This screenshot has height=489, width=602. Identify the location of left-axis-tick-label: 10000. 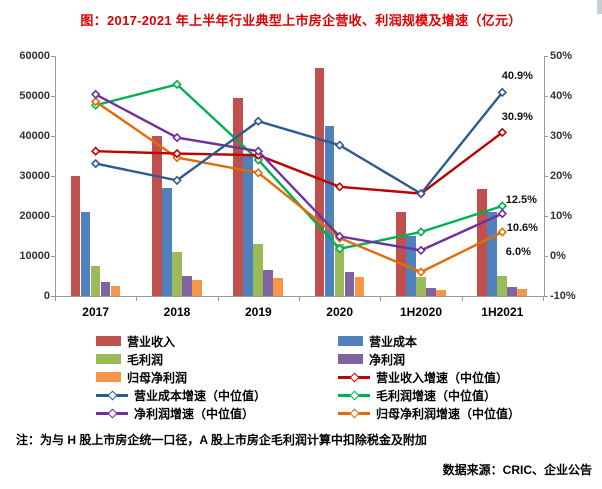
(34, 256).